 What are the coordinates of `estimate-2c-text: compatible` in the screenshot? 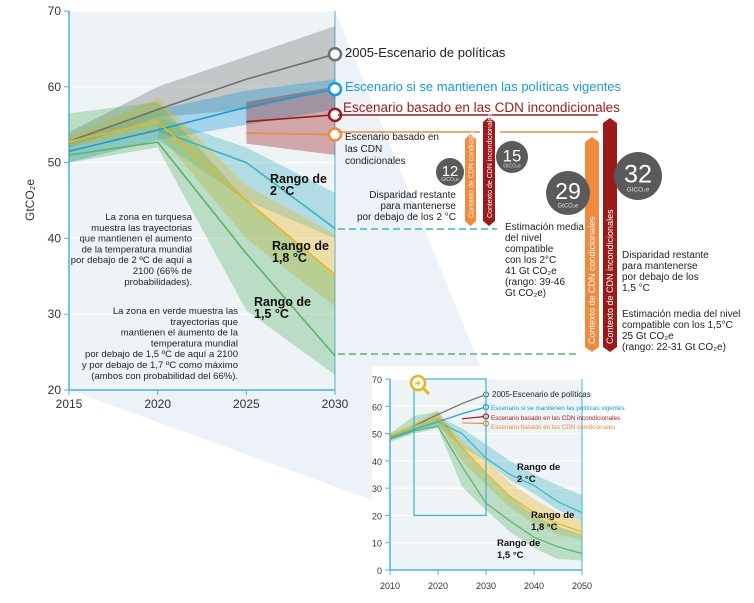 It's located at (529, 249).